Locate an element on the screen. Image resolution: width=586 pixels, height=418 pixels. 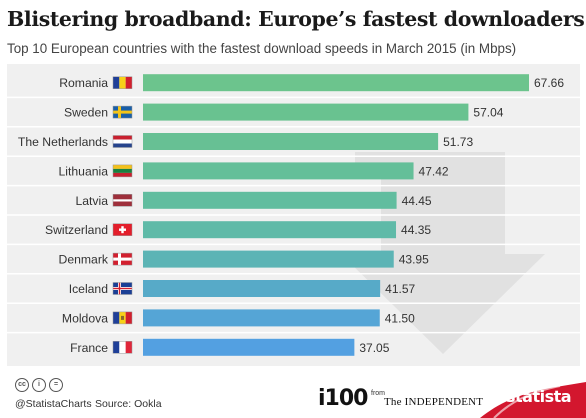
value-label: 44.35 is located at coordinates (416, 230).